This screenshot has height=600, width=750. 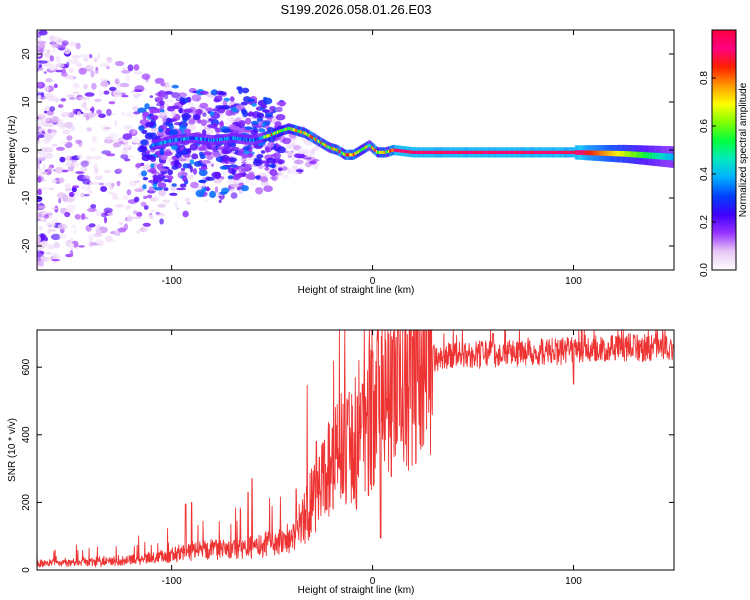 I want to click on colorbar-tick-label: 0.8, so click(x=704, y=78).